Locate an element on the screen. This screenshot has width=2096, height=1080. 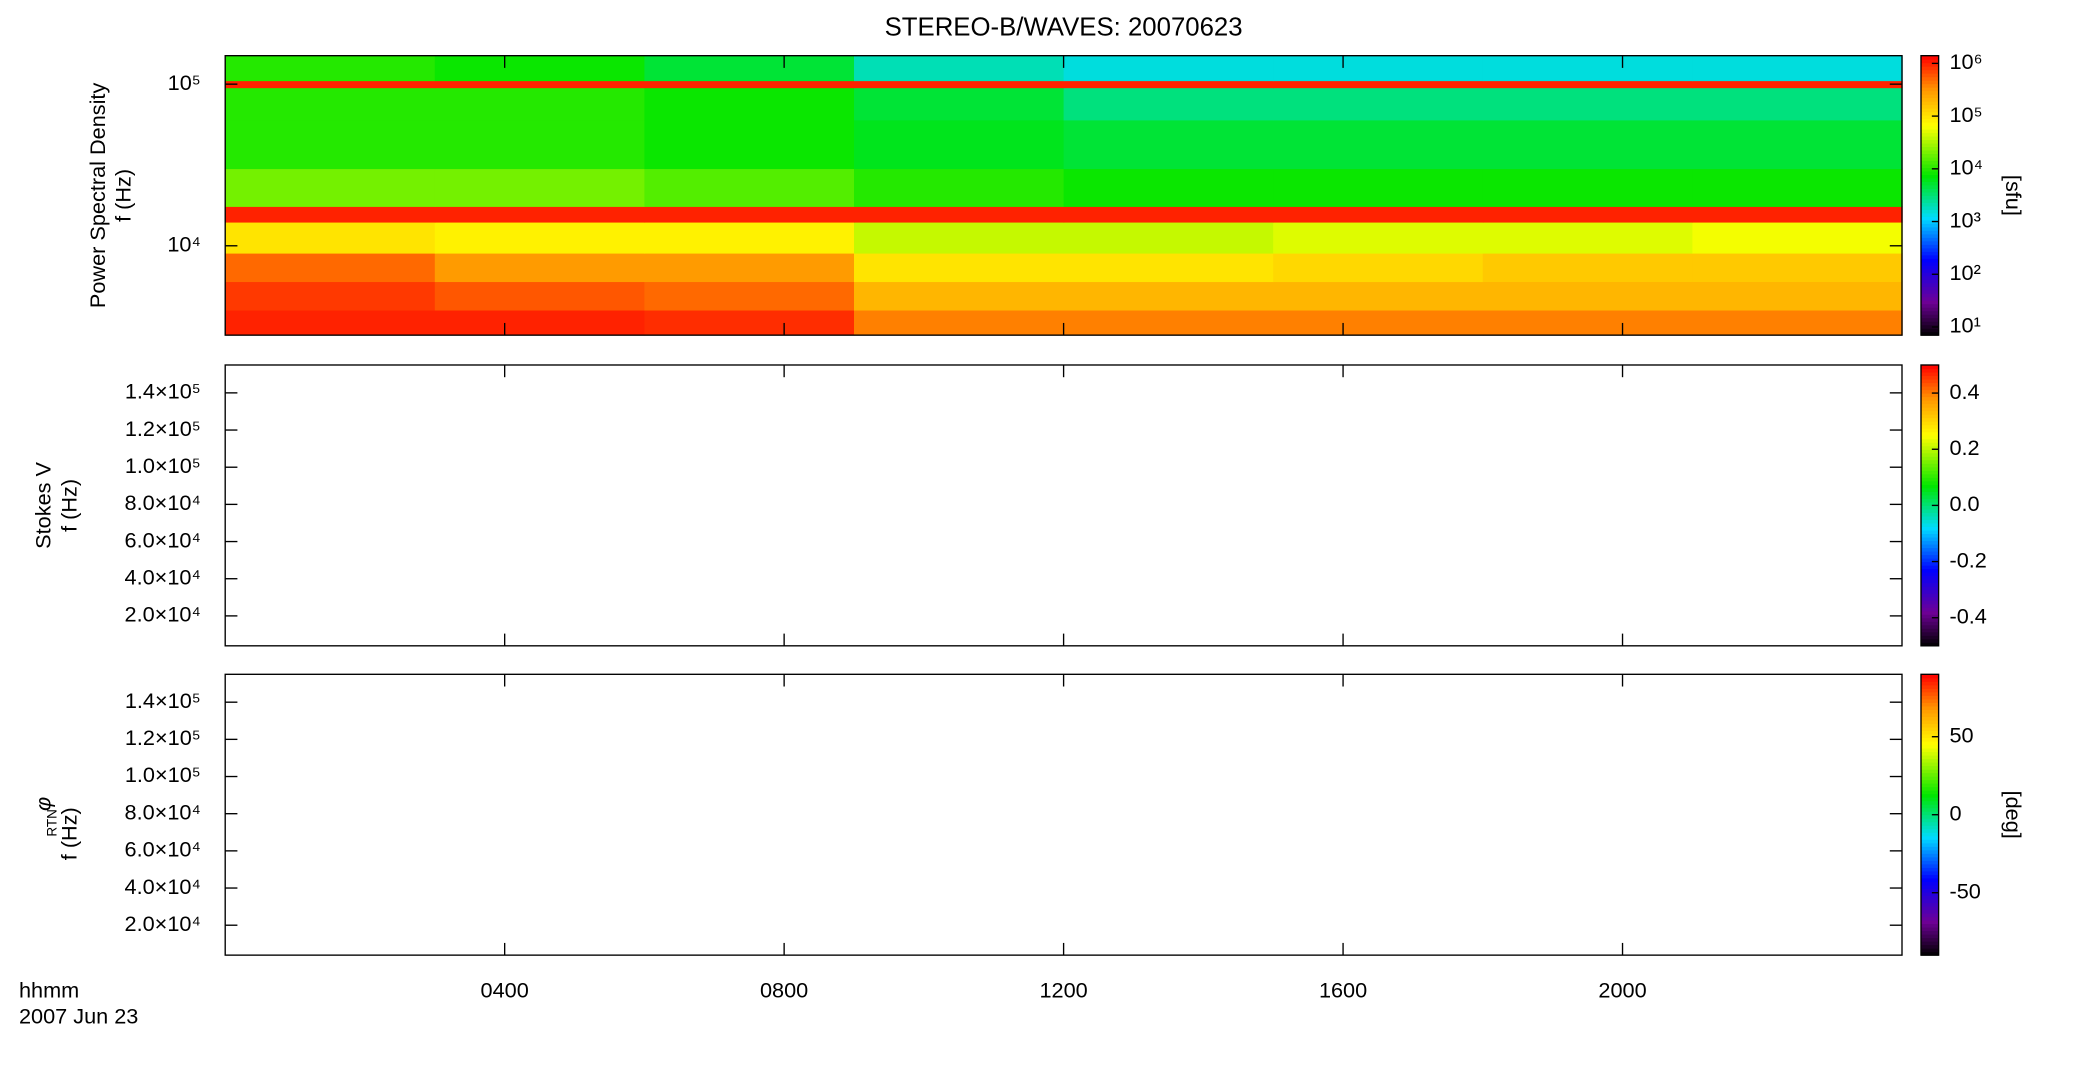
x-tick-label: 1600 is located at coordinates (1343, 989).